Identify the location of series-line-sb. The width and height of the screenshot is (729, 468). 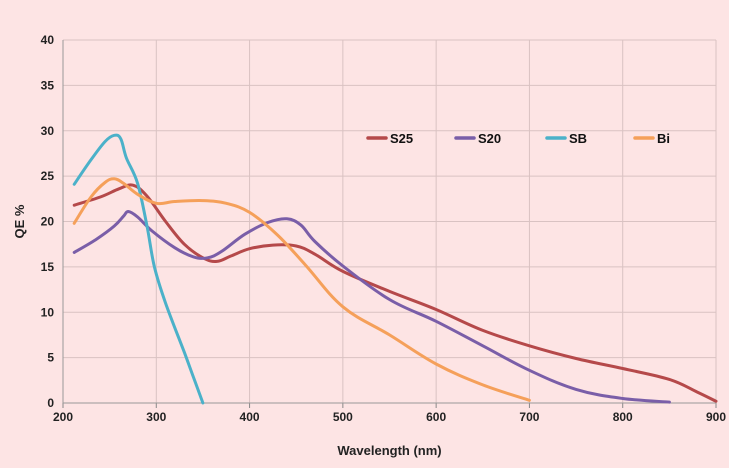
(138, 269).